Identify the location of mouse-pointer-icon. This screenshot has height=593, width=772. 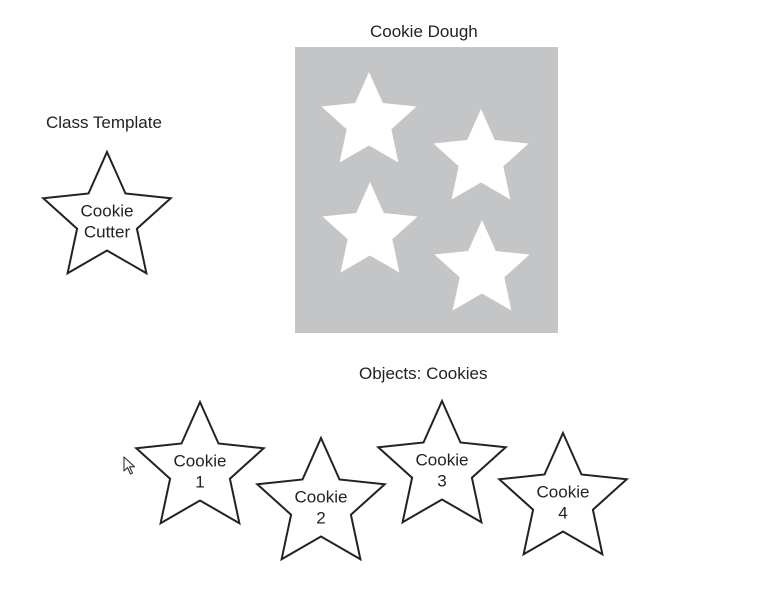
(129, 465).